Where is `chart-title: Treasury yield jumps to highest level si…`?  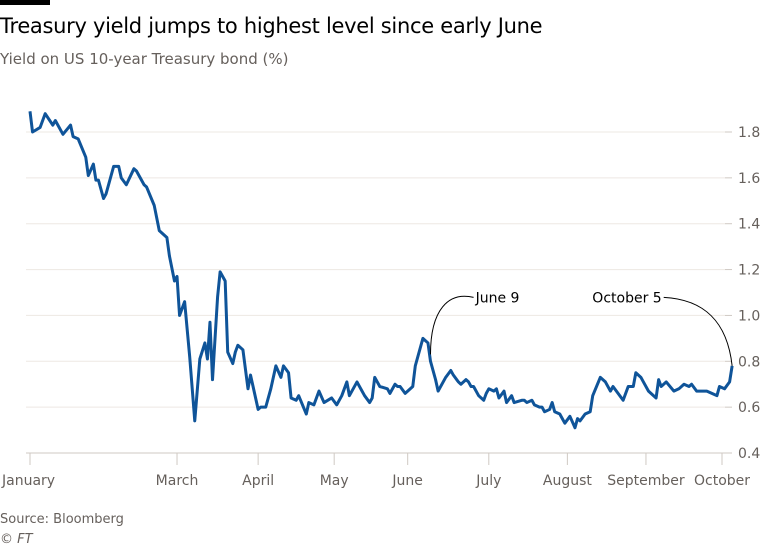
chart-title: Treasury yield jumps to highest level si… is located at coordinates (271, 26).